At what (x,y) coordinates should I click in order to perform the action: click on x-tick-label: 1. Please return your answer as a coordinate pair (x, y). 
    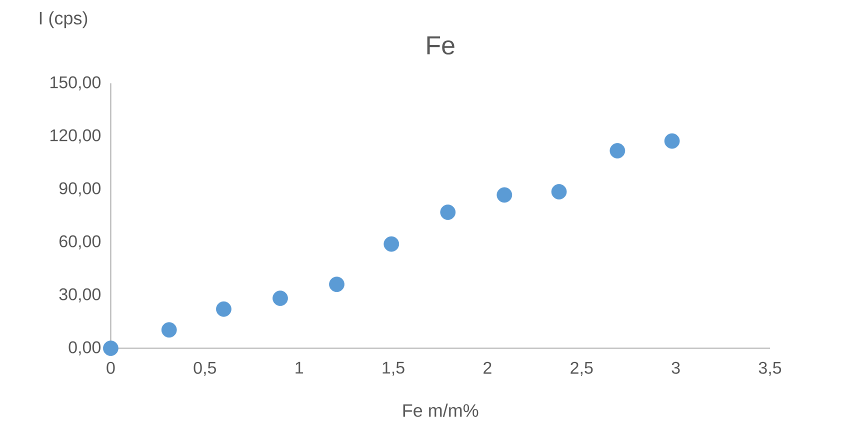
    Looking at the image, I should click on (299, 368).